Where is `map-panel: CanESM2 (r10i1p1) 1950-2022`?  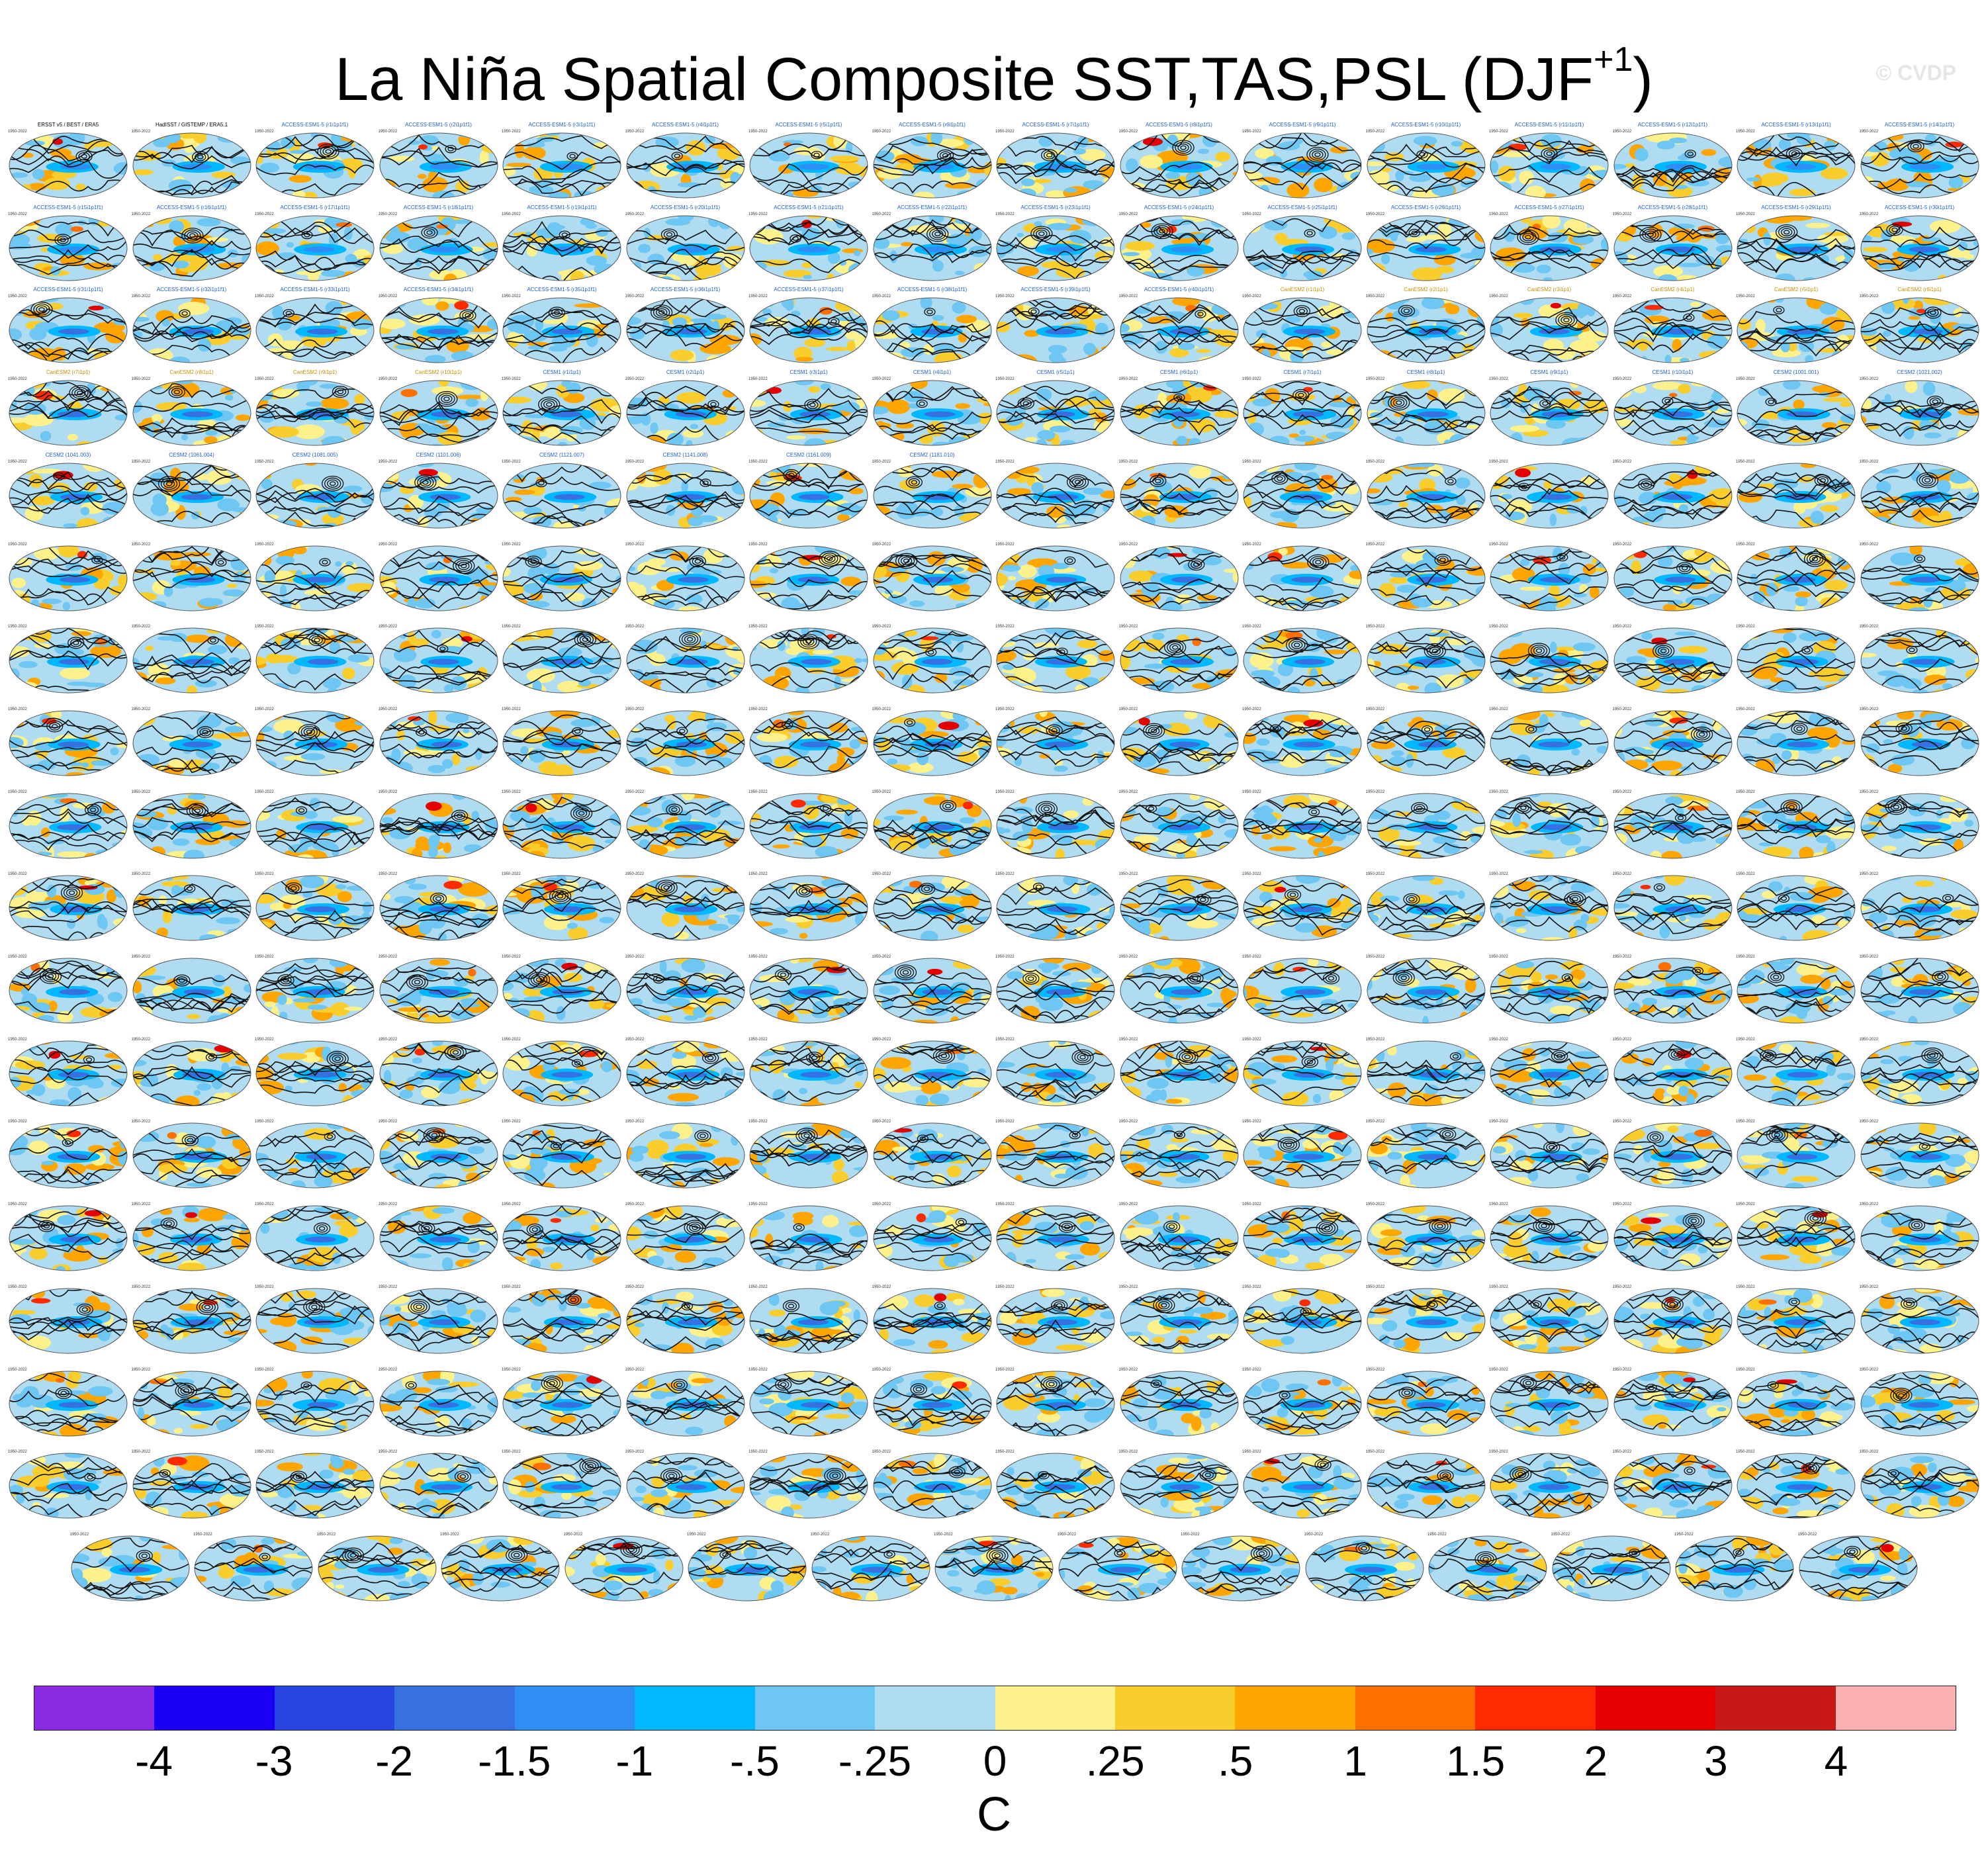 map-panel: CanESM2 (r10i1p1) 1950-2022 is located at coordinates (438, 408).